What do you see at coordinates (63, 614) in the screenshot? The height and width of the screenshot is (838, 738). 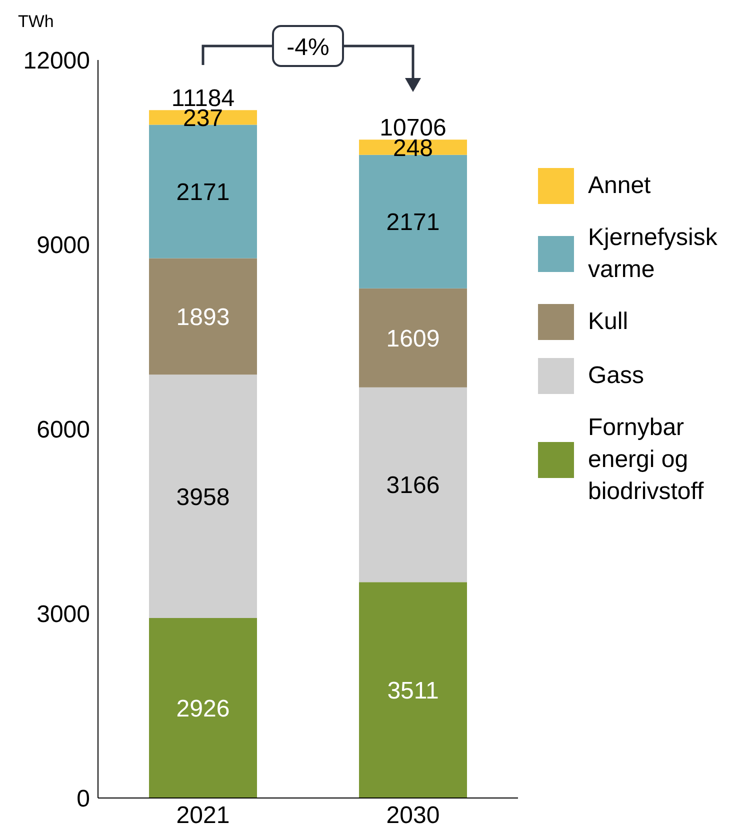 I see `y-tick-label: 3000` at bounding box center [63, 614].